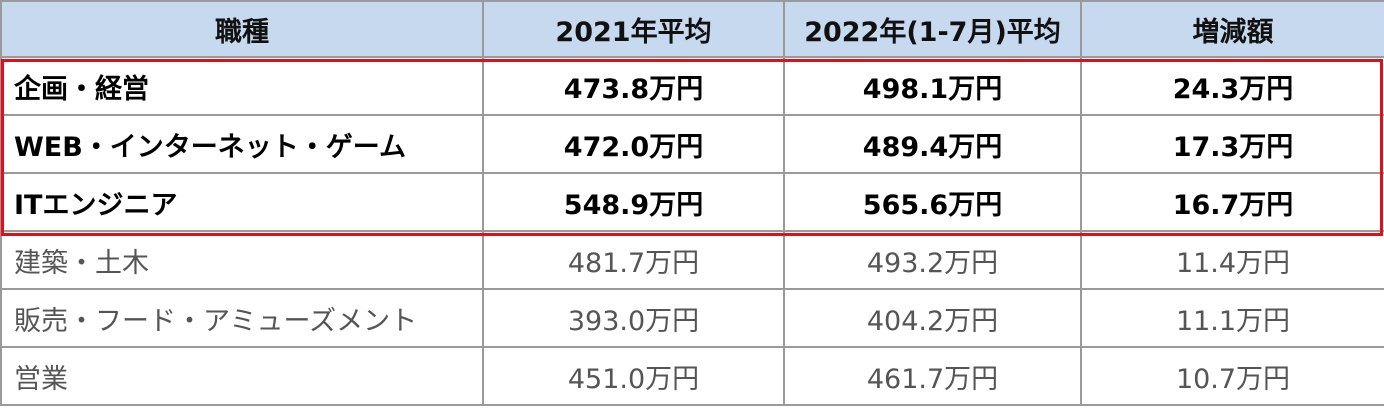 The image size is (1384, 416). What do you see at coordinates (242, 260) in the screenshot?
I see `job-cell: 建築・土木` at bounding box center [242, 260].